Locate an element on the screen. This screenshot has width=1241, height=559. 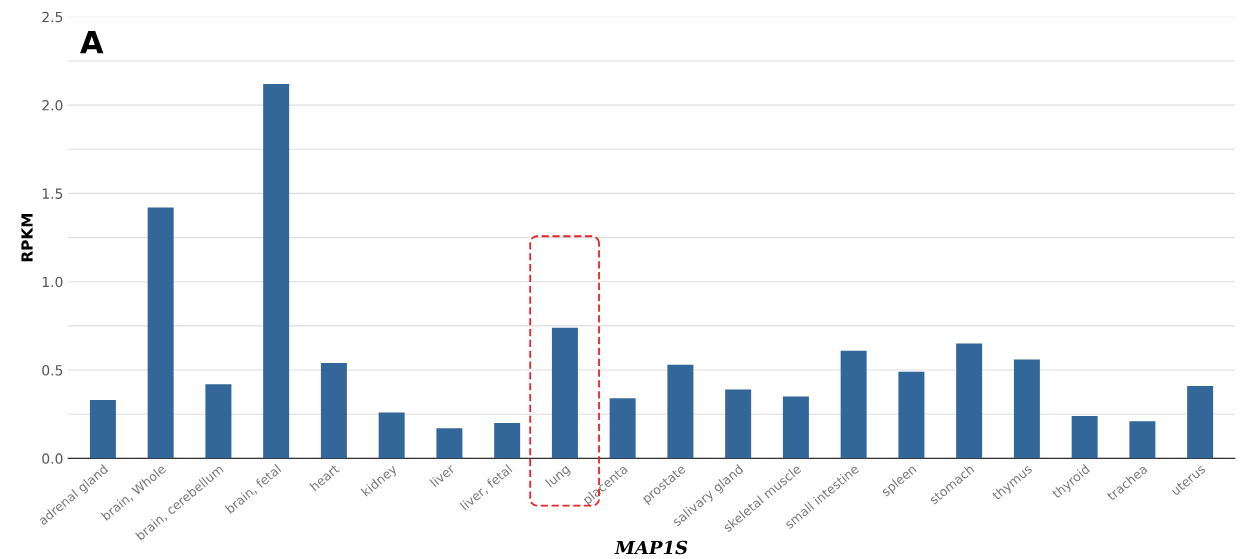
y-axis-title: RPKM is located at coordinates (27, 237).